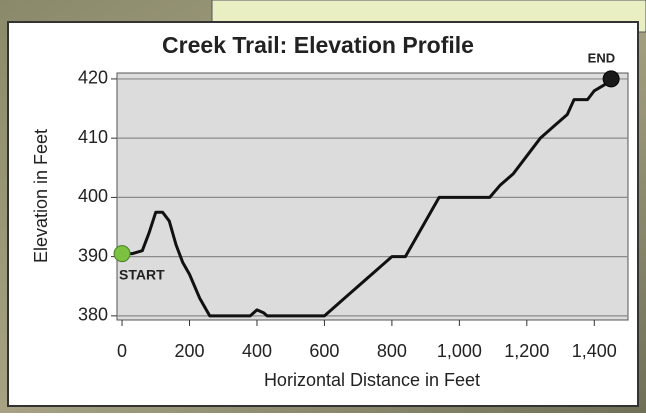 This screenshot has width=646, height=418. Describe the element at coordinates (372, 380) in the screenshot. I see `x-axis-label: Horizontal Distance in Feet` at that location.